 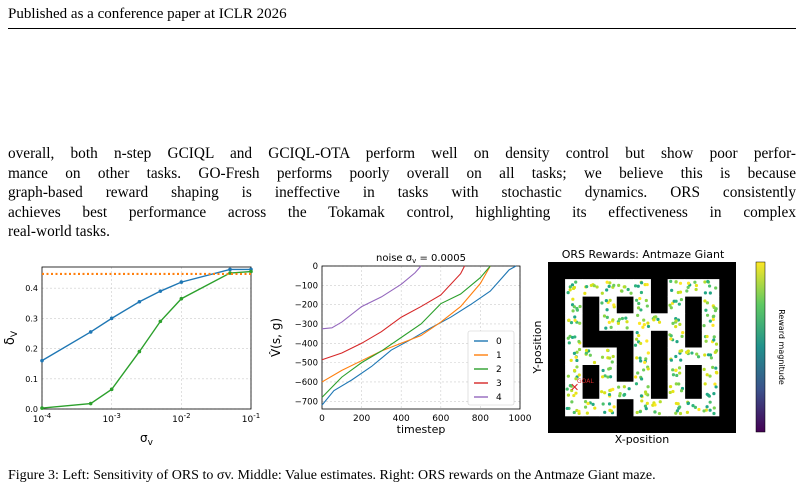 What do you see at coordinates (31, 349) in the screenshot?
I see `y-tick-label: 0.2` at bounding box center [31, 349].